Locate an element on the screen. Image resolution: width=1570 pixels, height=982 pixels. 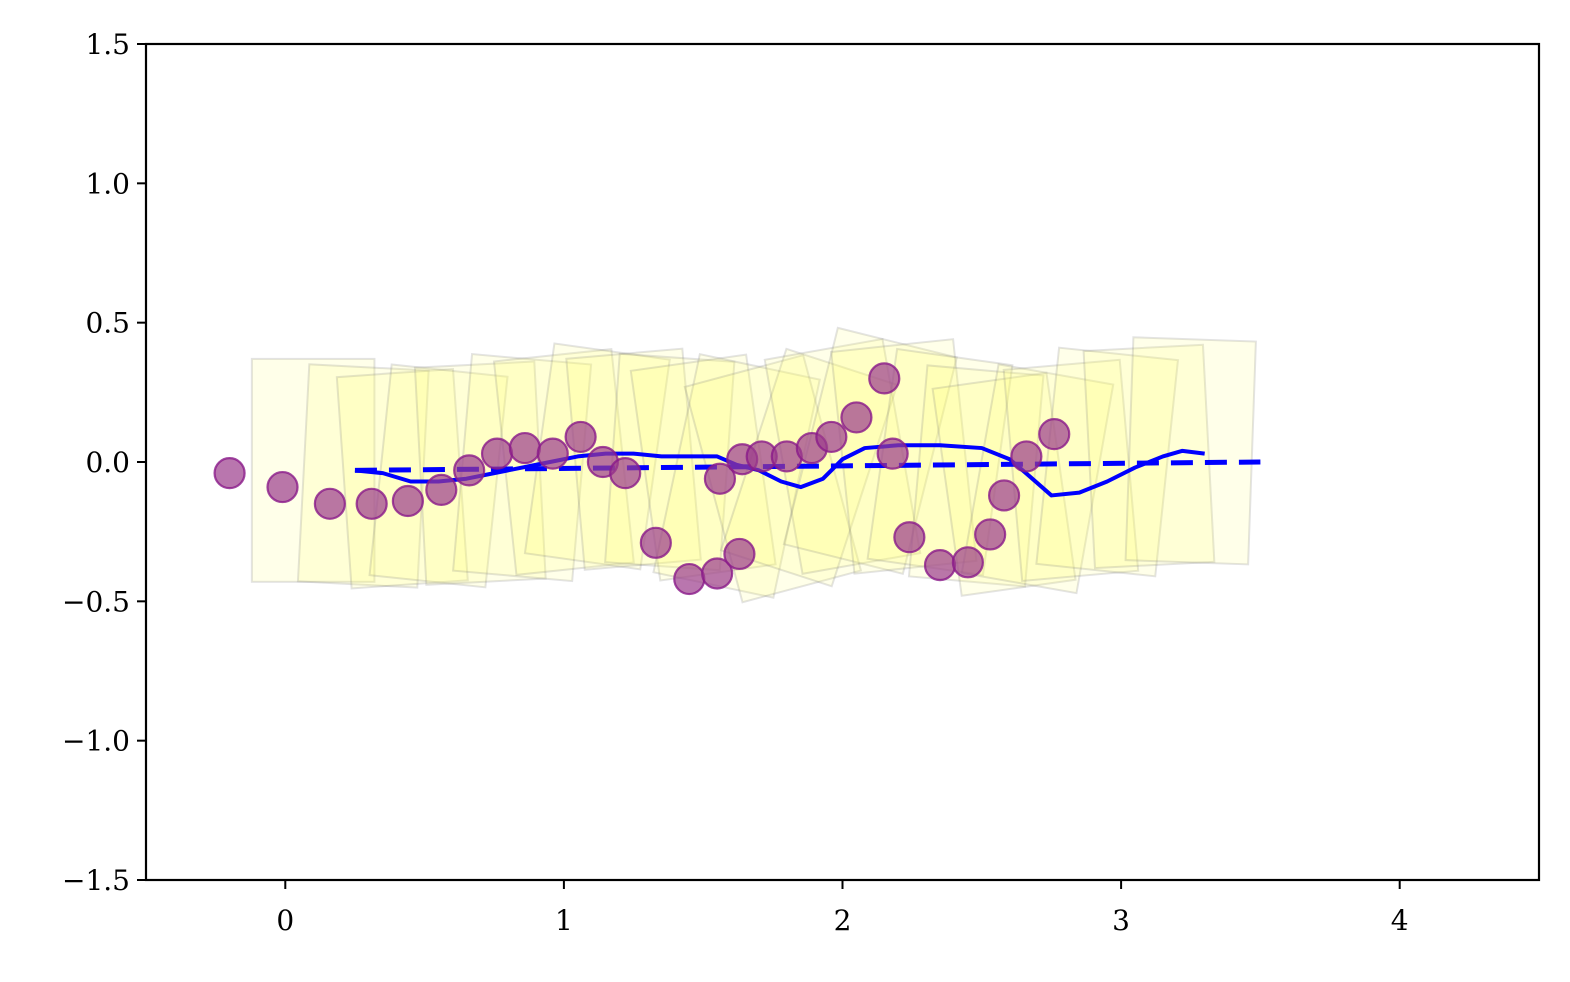
x-tick-label: 2 is located at coordinates (843, 920).